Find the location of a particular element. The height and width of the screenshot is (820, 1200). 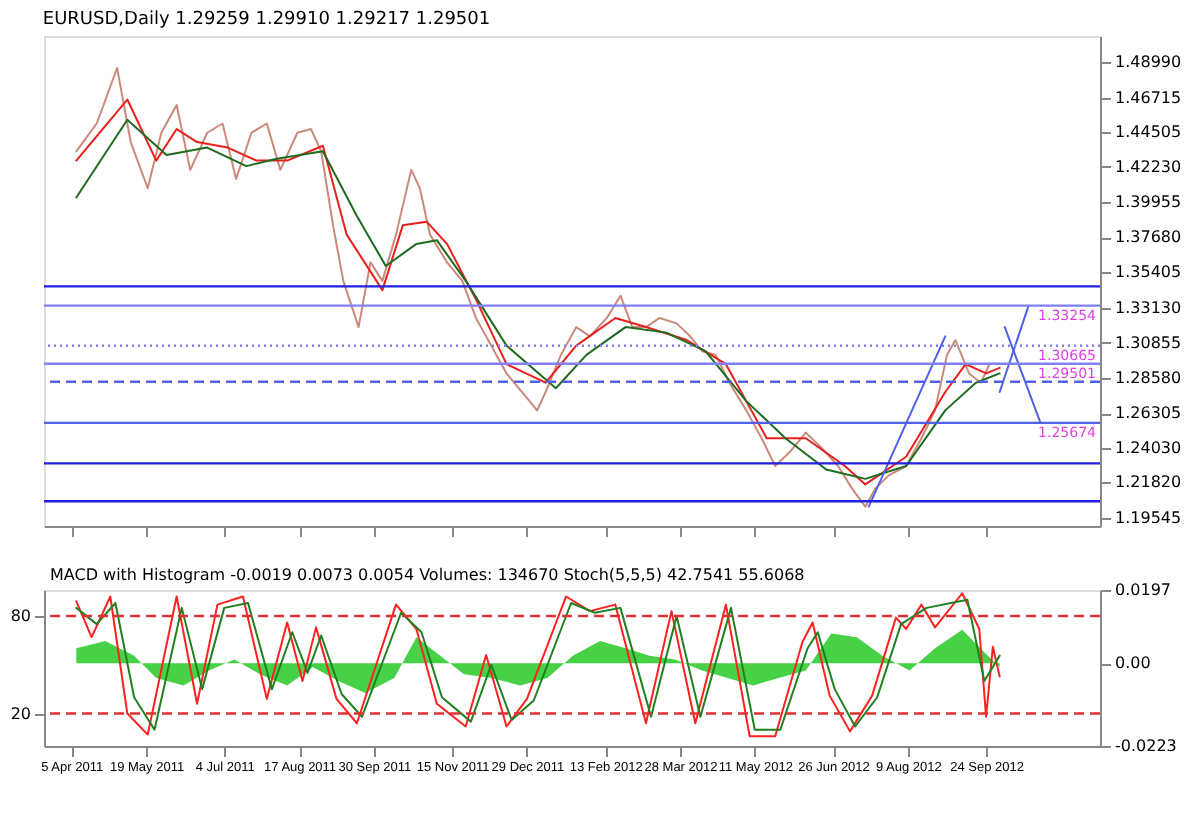

y-tick-label: 1.28580 is located at coordinates (1148, 377).